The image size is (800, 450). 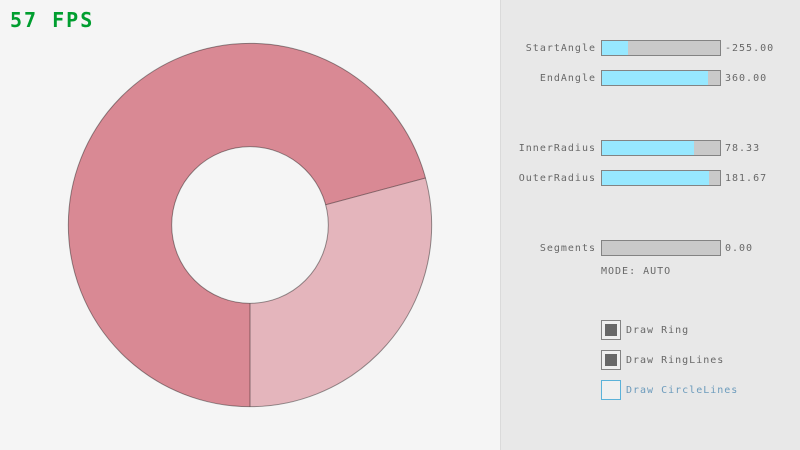 I want to click on outerradius-value: 181.67, so click(x=746, y=178).